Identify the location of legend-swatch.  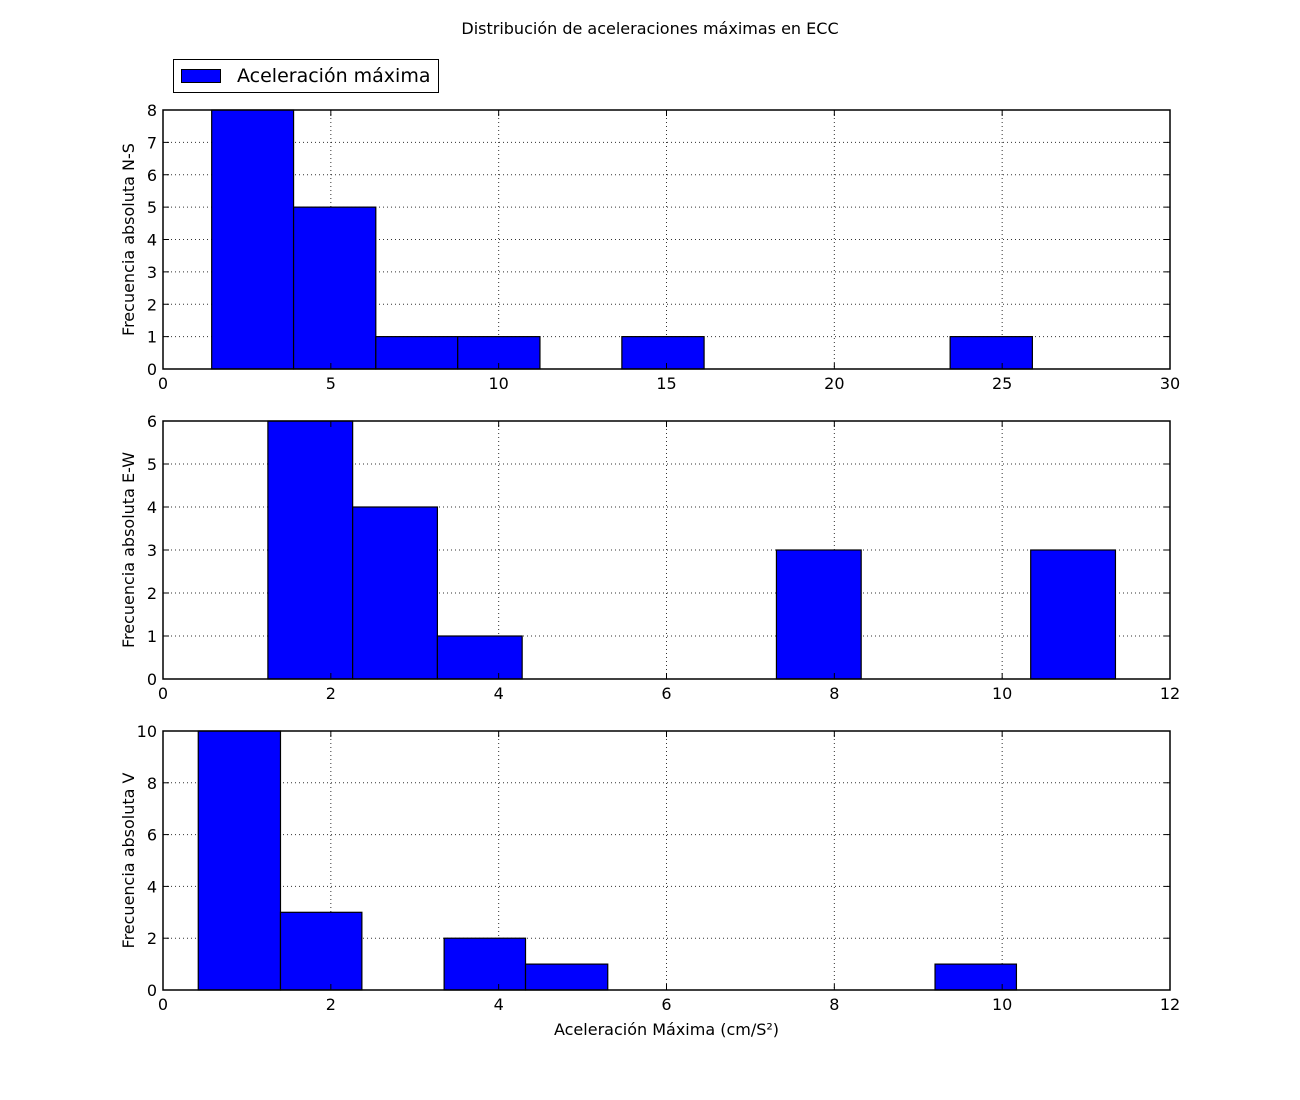
(201, 76).